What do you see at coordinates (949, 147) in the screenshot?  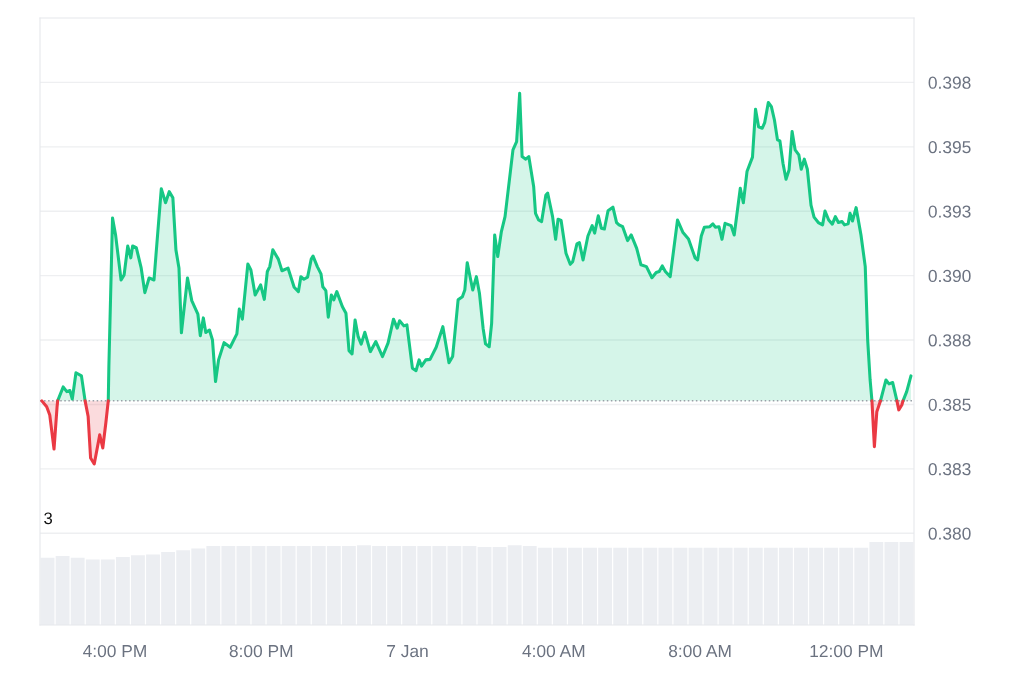 I see `y-tick-label: 0.395` at bounding box center [949, 147].